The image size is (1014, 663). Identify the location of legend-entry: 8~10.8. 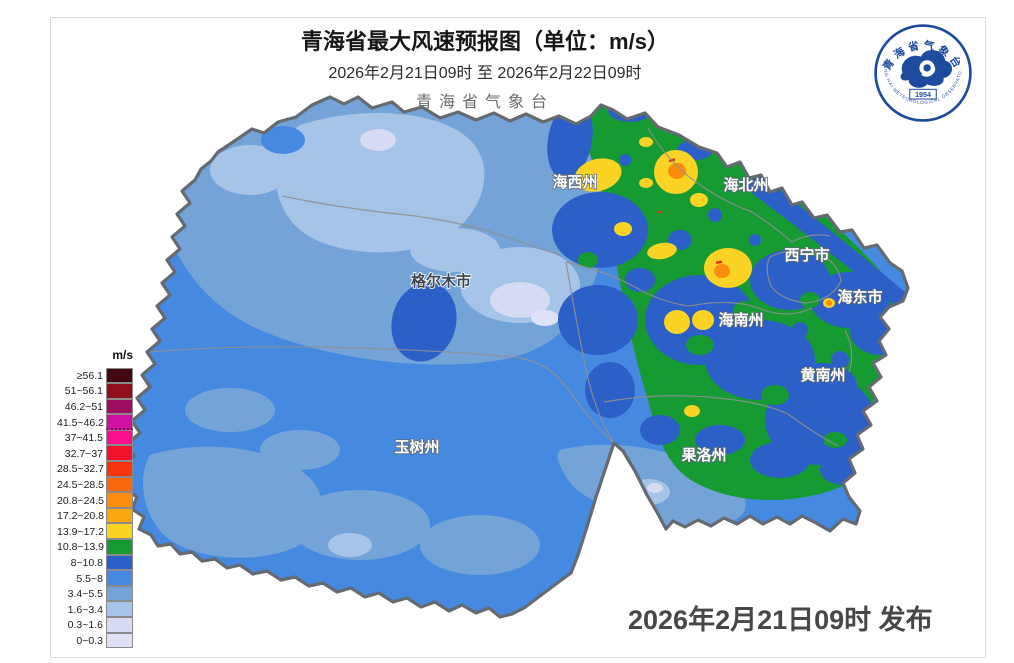
(96, 562).